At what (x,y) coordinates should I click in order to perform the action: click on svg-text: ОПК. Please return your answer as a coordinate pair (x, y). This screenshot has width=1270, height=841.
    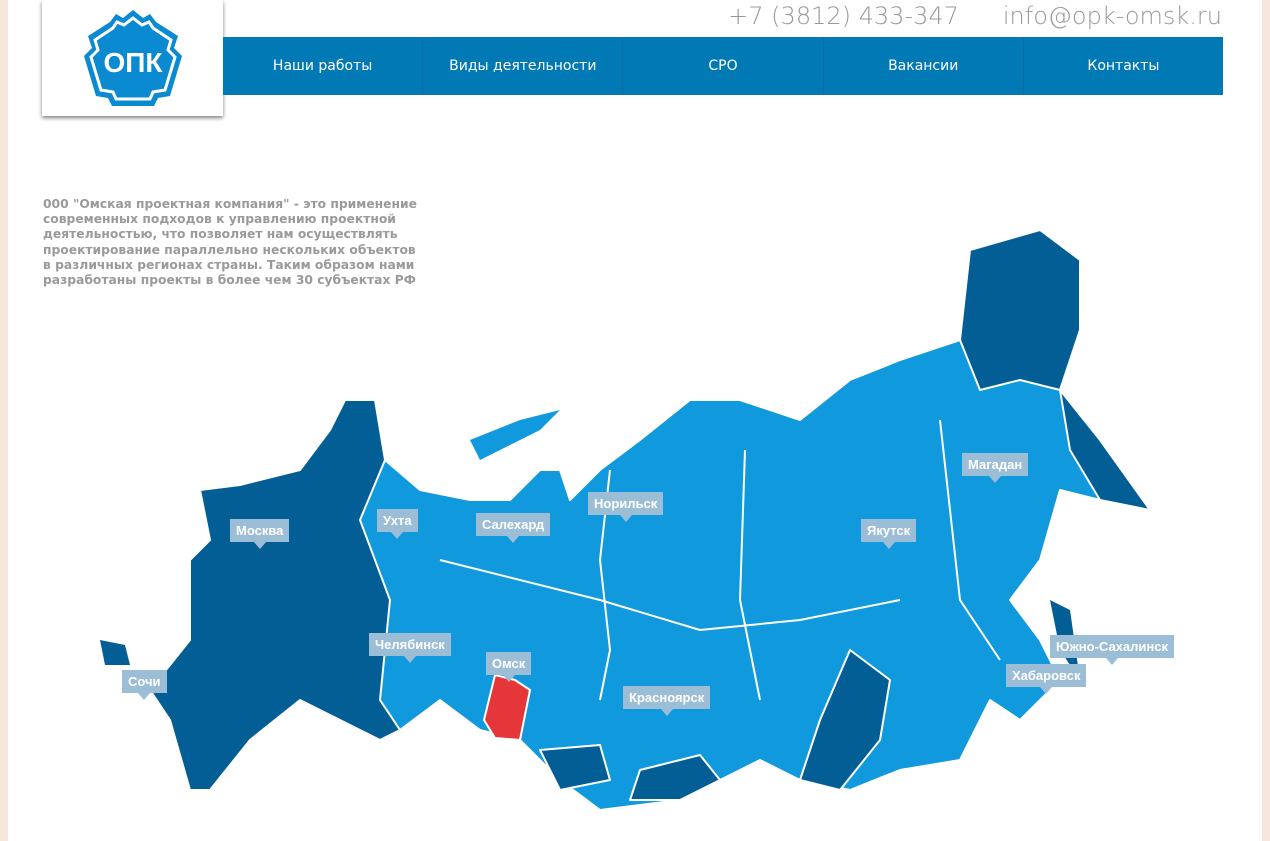
    Looking at the image, I should click on (133, 62).